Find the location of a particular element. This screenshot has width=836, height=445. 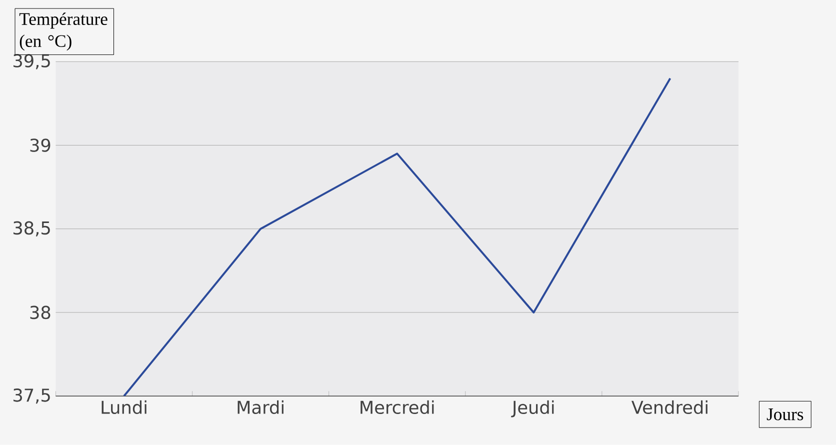

x-tick-label: Lundi is located at coordinates (124, 407).